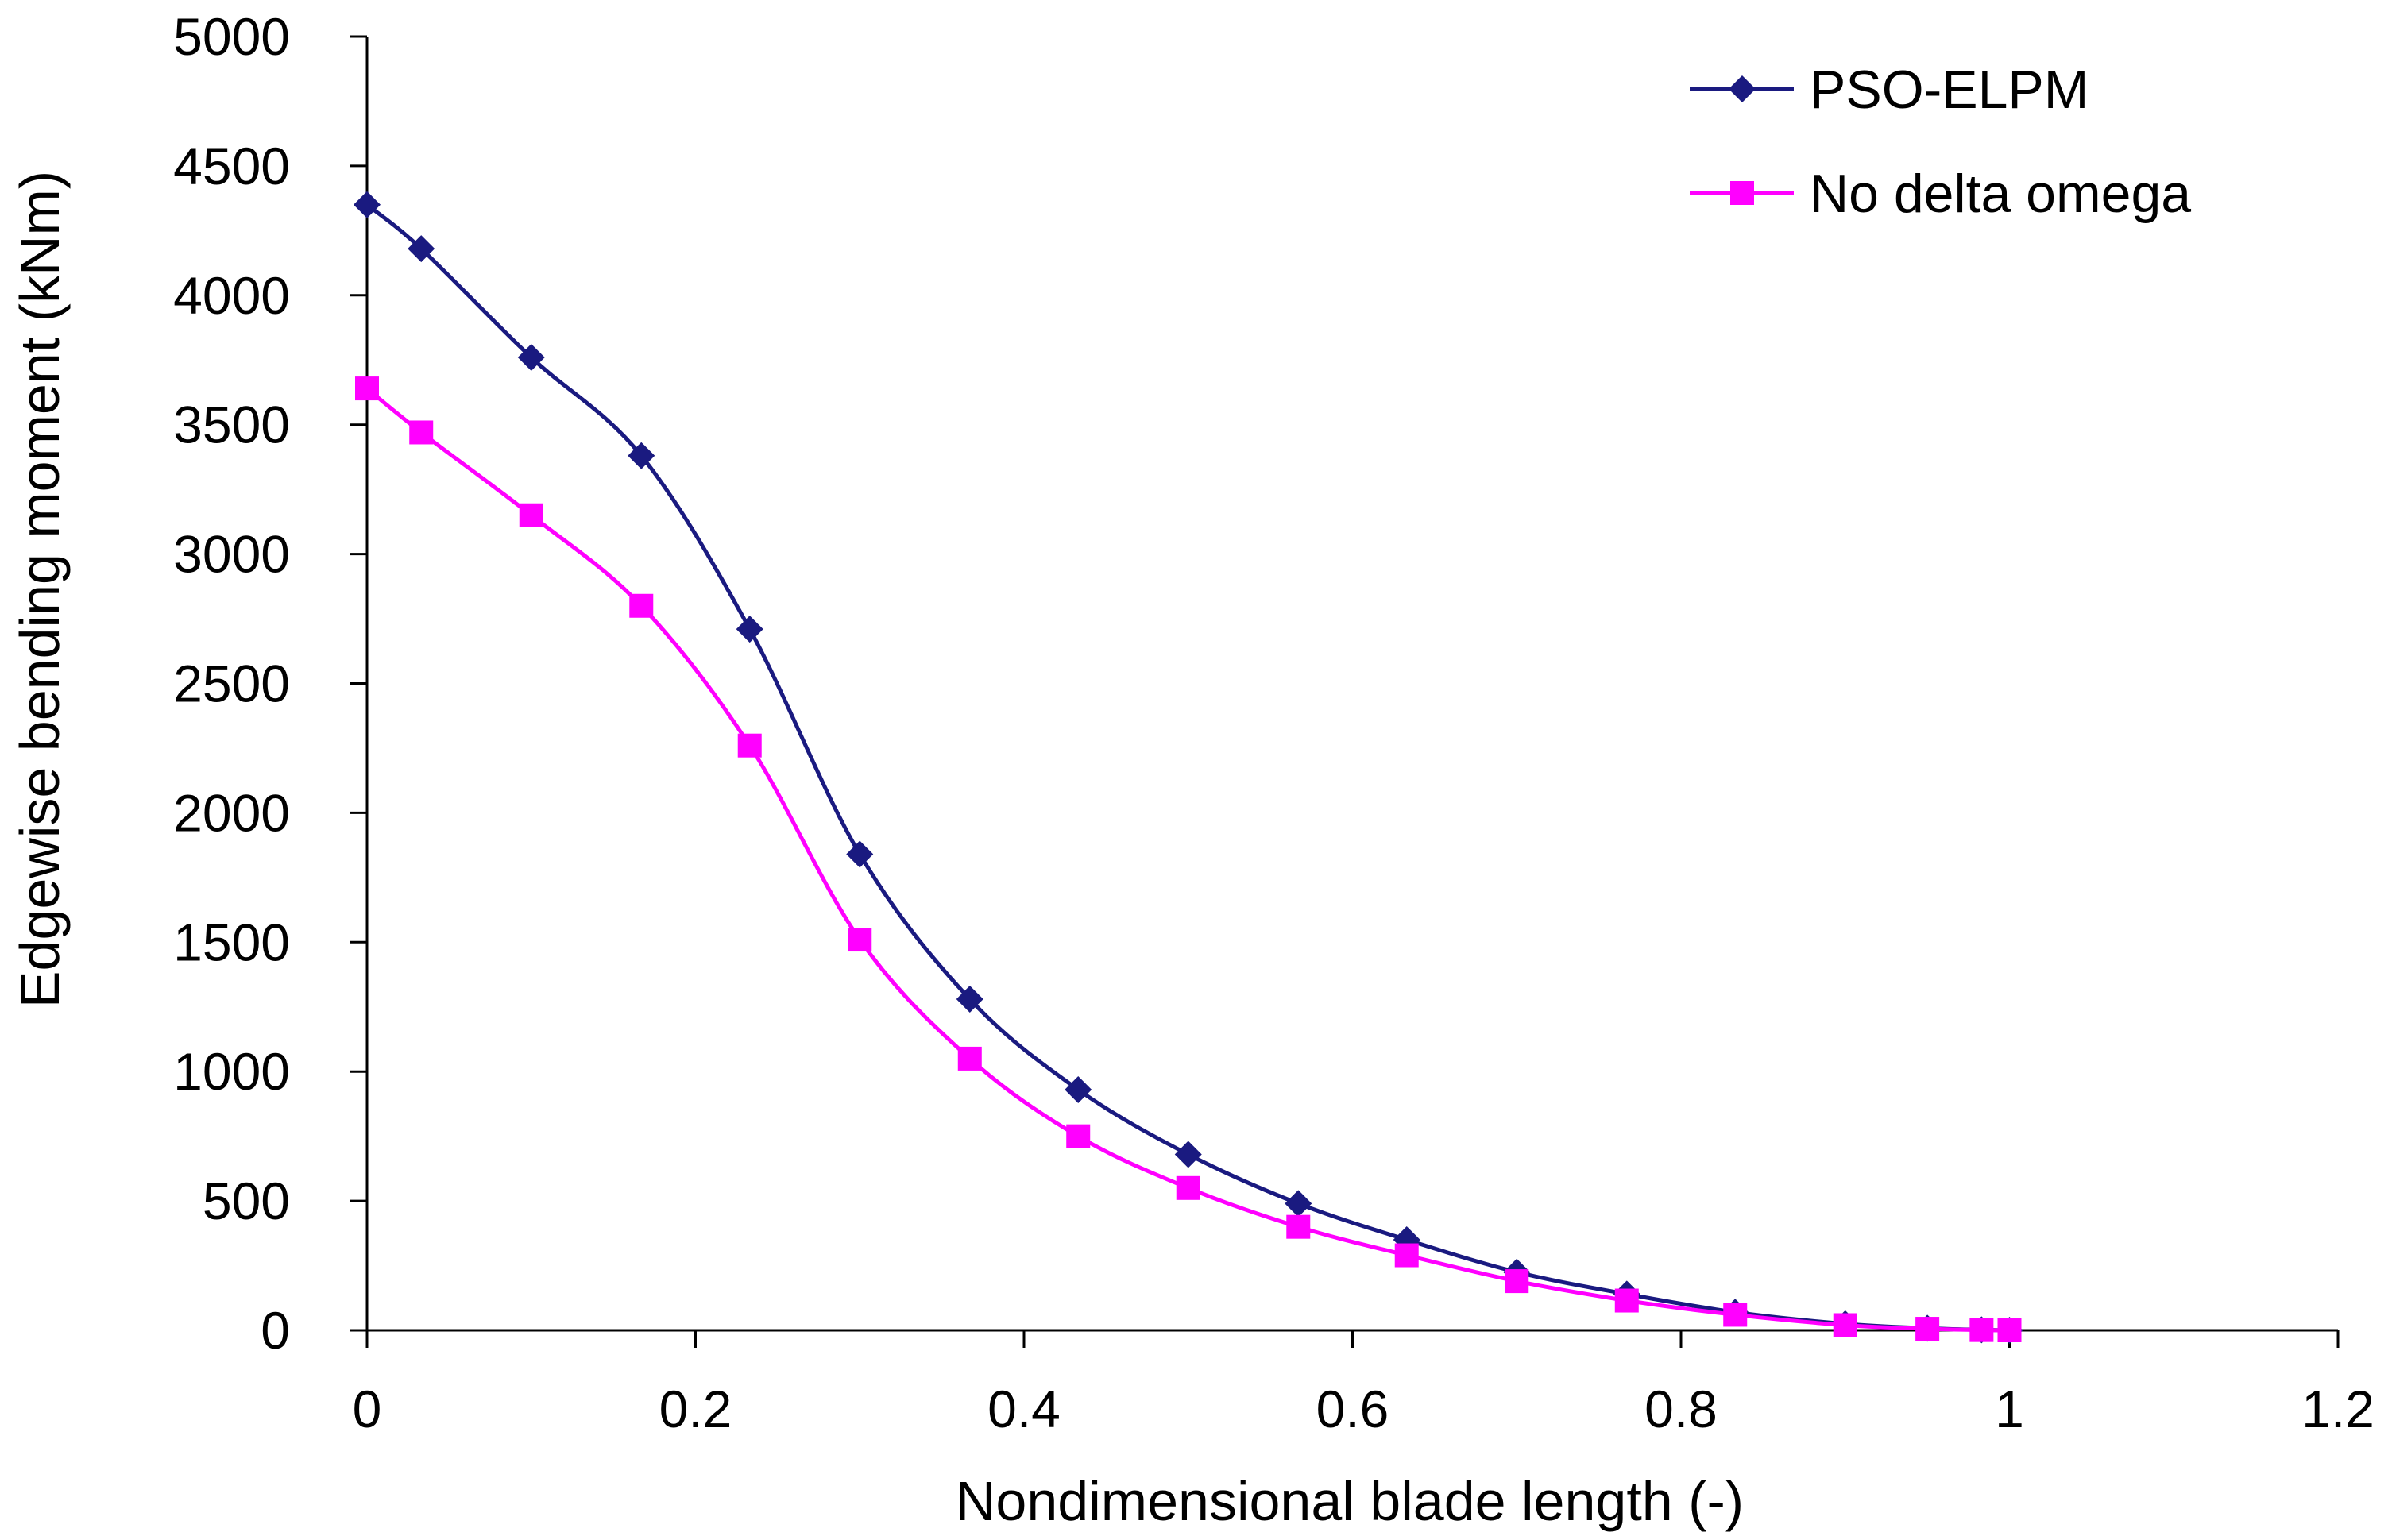  I want to click on y-tick-label: 5000, so click(231, 36).